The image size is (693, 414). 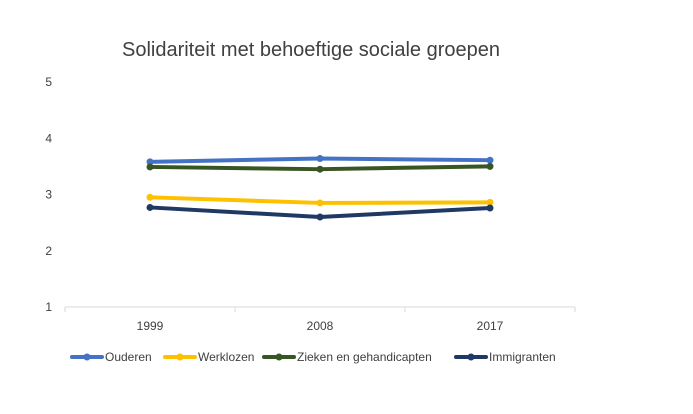 What do you see at coordinates (48, 251) in the screenshot?
I see `y-tick-label: 2` at bounding box center [48, 251].